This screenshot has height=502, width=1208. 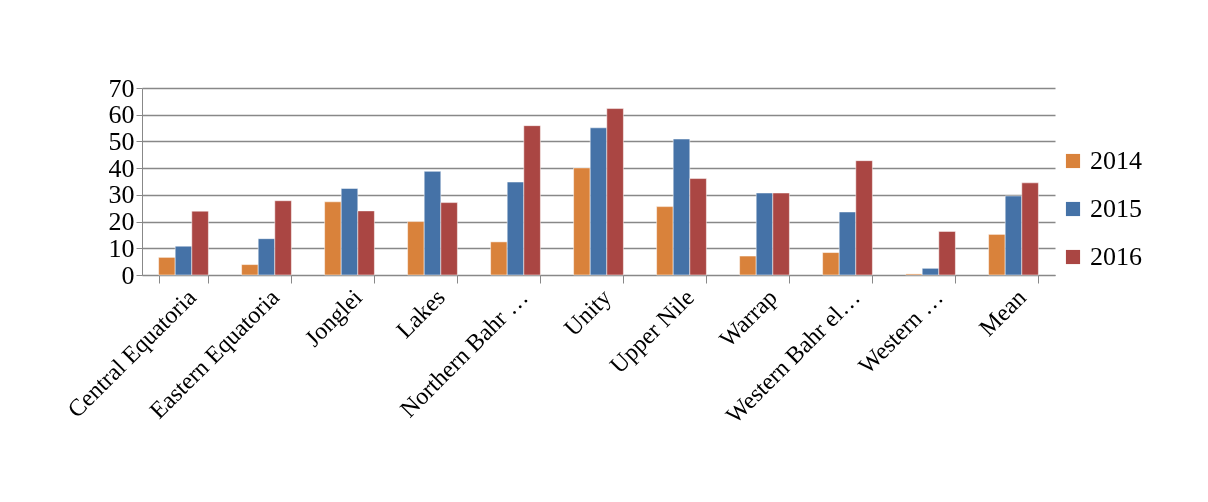 I want to click on y-tick-label: 30, so click(x=121, y=195).